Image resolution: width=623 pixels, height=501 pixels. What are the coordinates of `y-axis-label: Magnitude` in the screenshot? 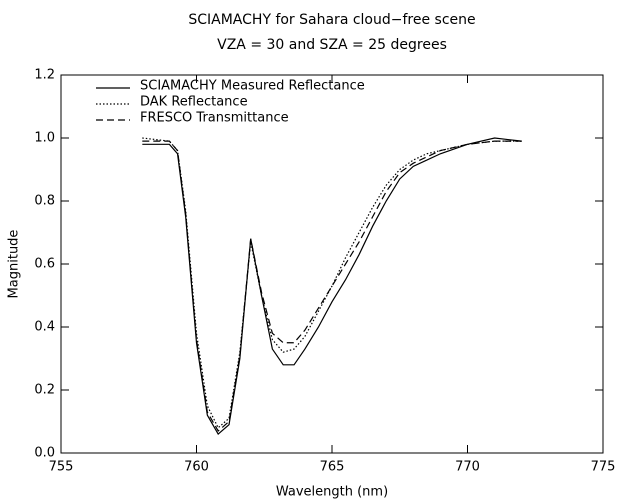 It's located at (14, 264).